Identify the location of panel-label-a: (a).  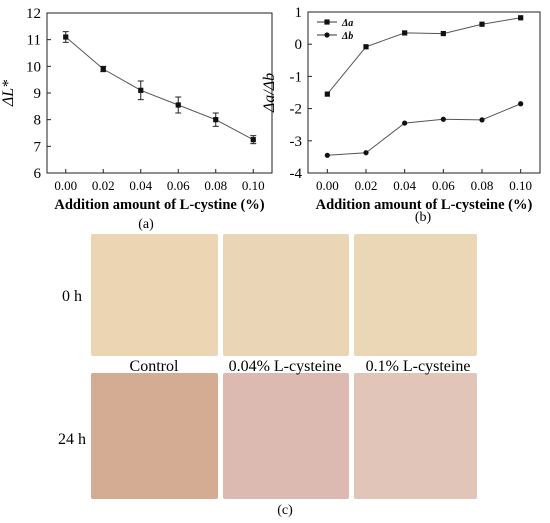
(146, 224).